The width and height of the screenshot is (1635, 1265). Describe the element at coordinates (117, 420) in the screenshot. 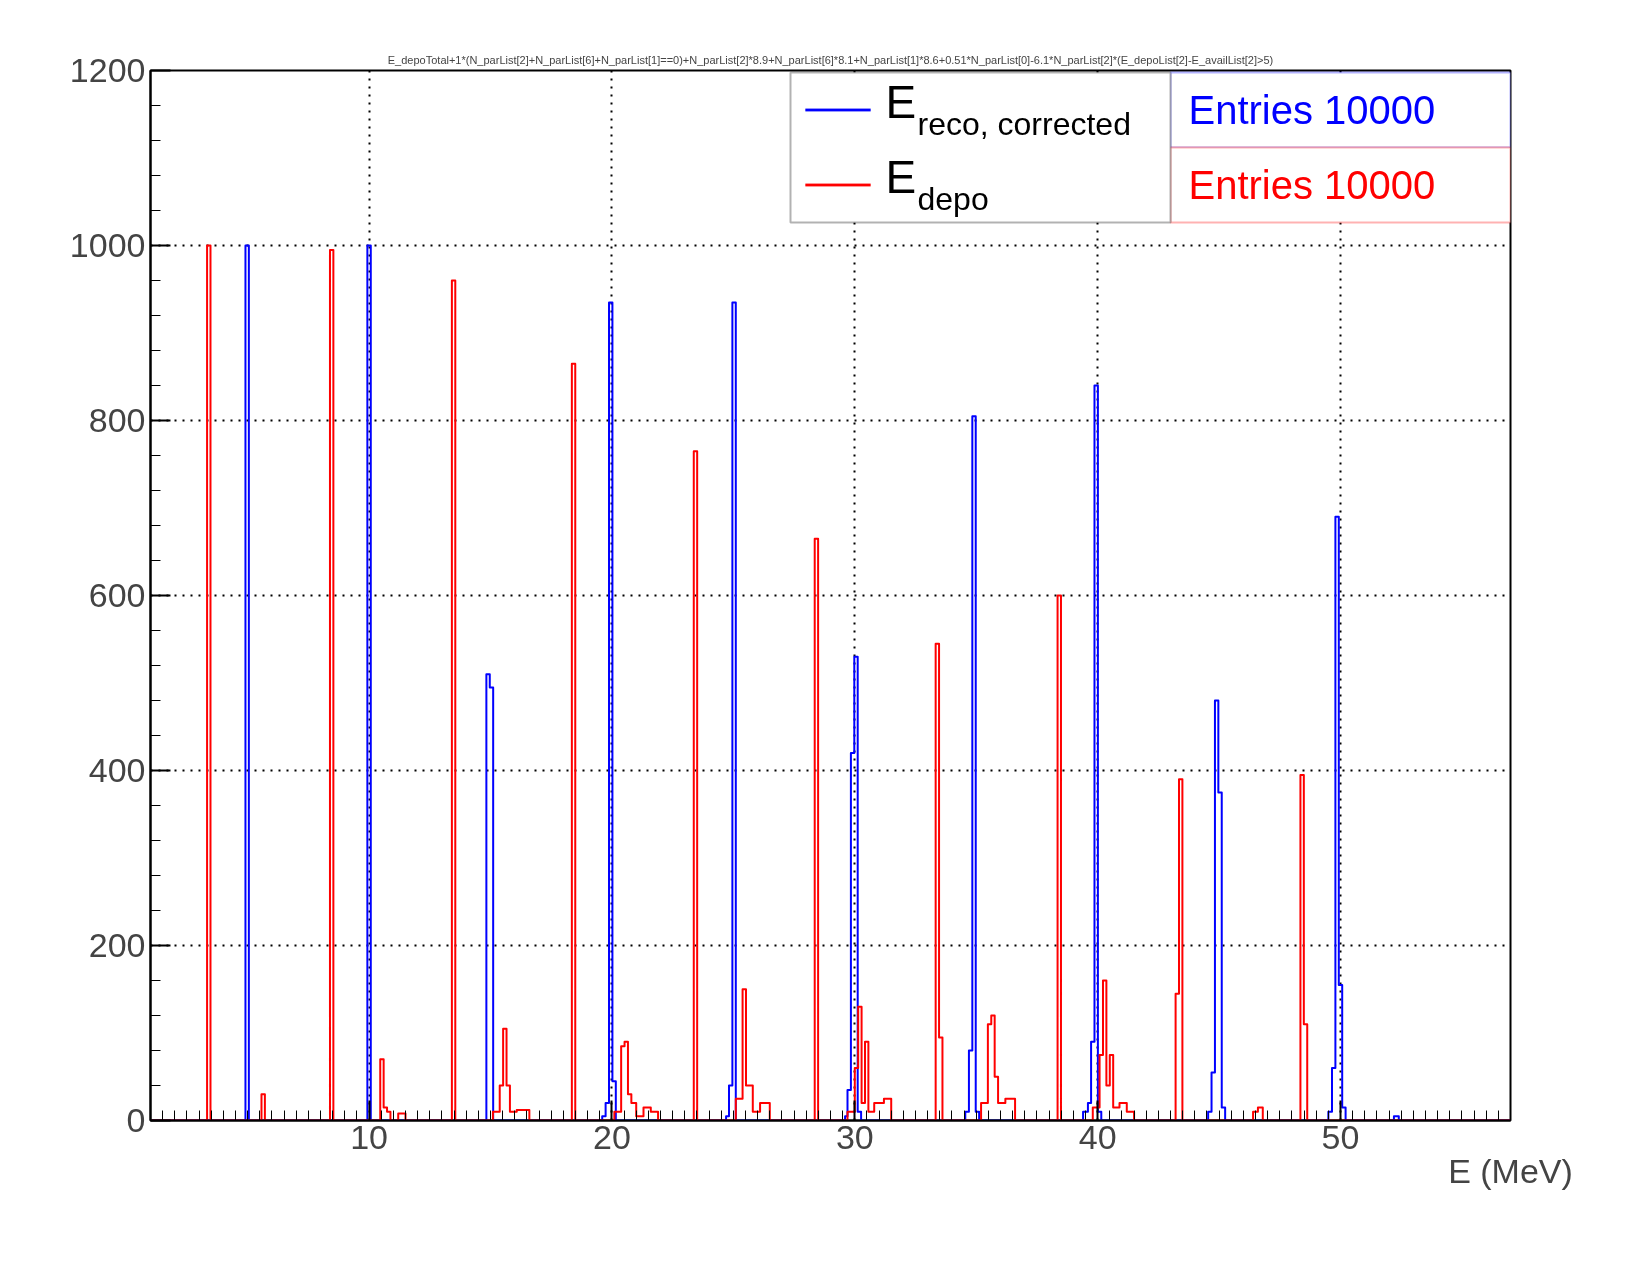

I see `y-tick-label: 800` at that location.